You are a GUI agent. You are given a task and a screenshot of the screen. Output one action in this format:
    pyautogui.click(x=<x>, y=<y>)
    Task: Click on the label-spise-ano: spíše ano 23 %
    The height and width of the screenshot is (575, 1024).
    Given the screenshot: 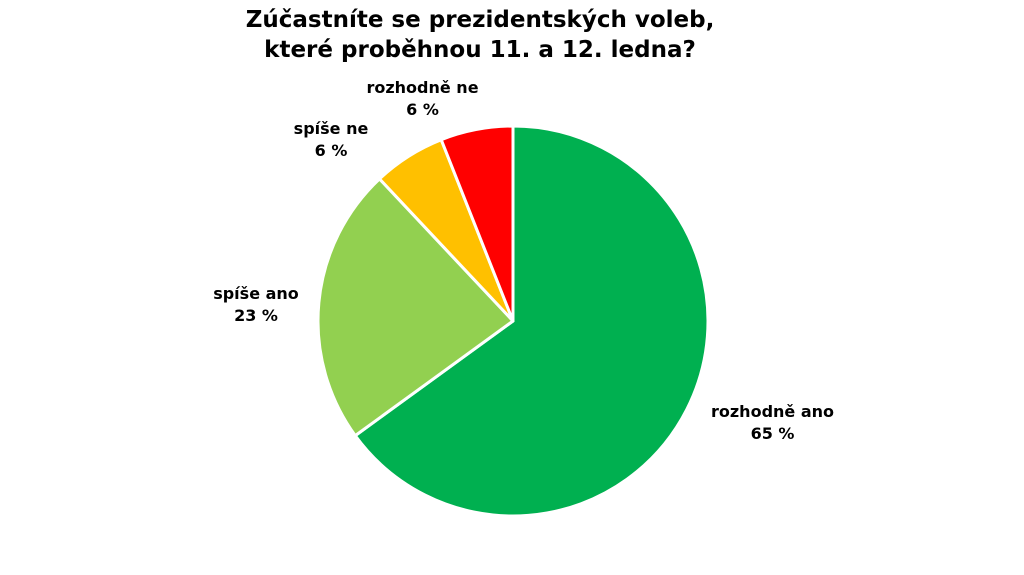 What is the action you would take?
    pyautogui.click(x=256, y=304)
    